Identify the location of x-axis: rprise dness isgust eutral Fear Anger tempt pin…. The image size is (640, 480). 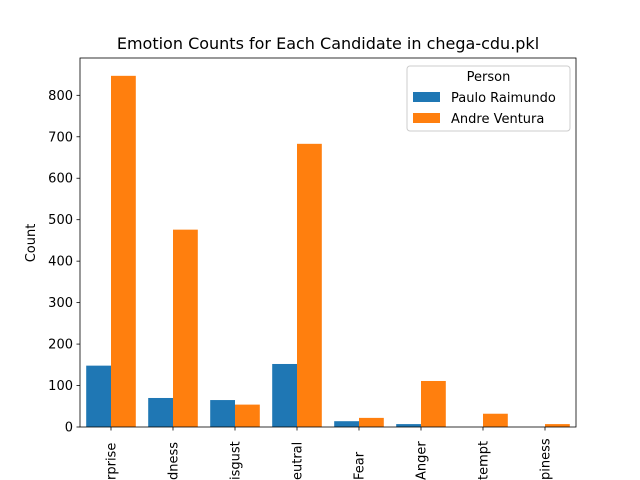
(329, 453).